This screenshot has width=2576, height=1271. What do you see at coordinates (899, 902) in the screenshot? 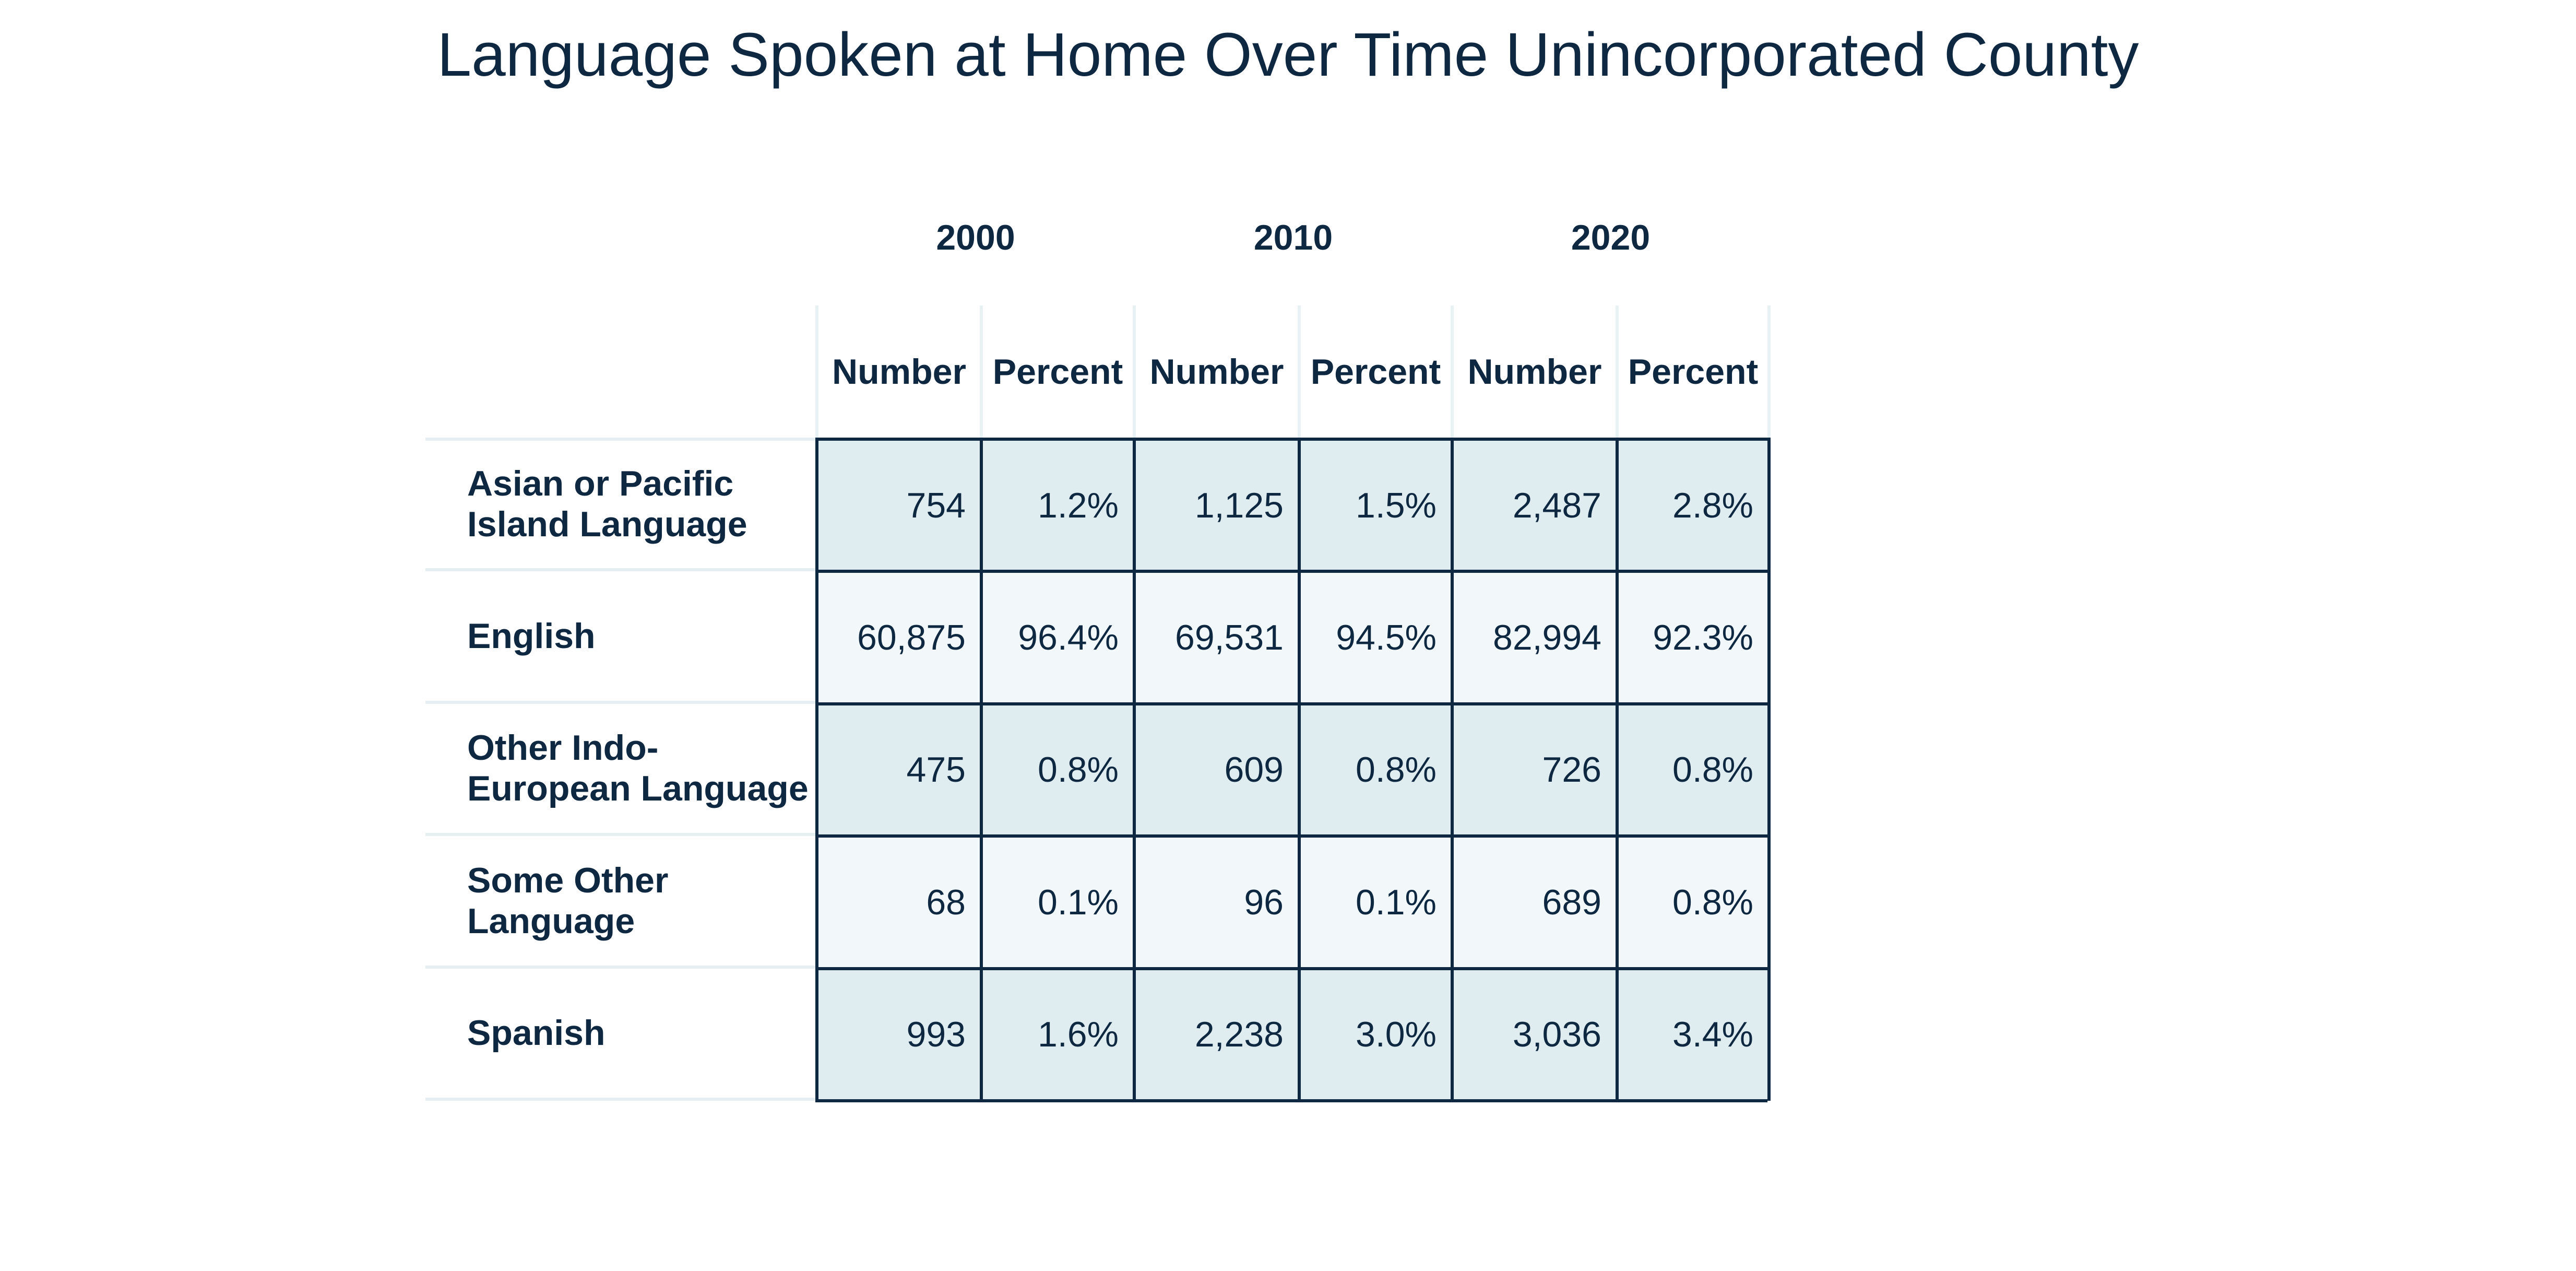
I see `table-cell: 68` at bounding box center [899, 902].